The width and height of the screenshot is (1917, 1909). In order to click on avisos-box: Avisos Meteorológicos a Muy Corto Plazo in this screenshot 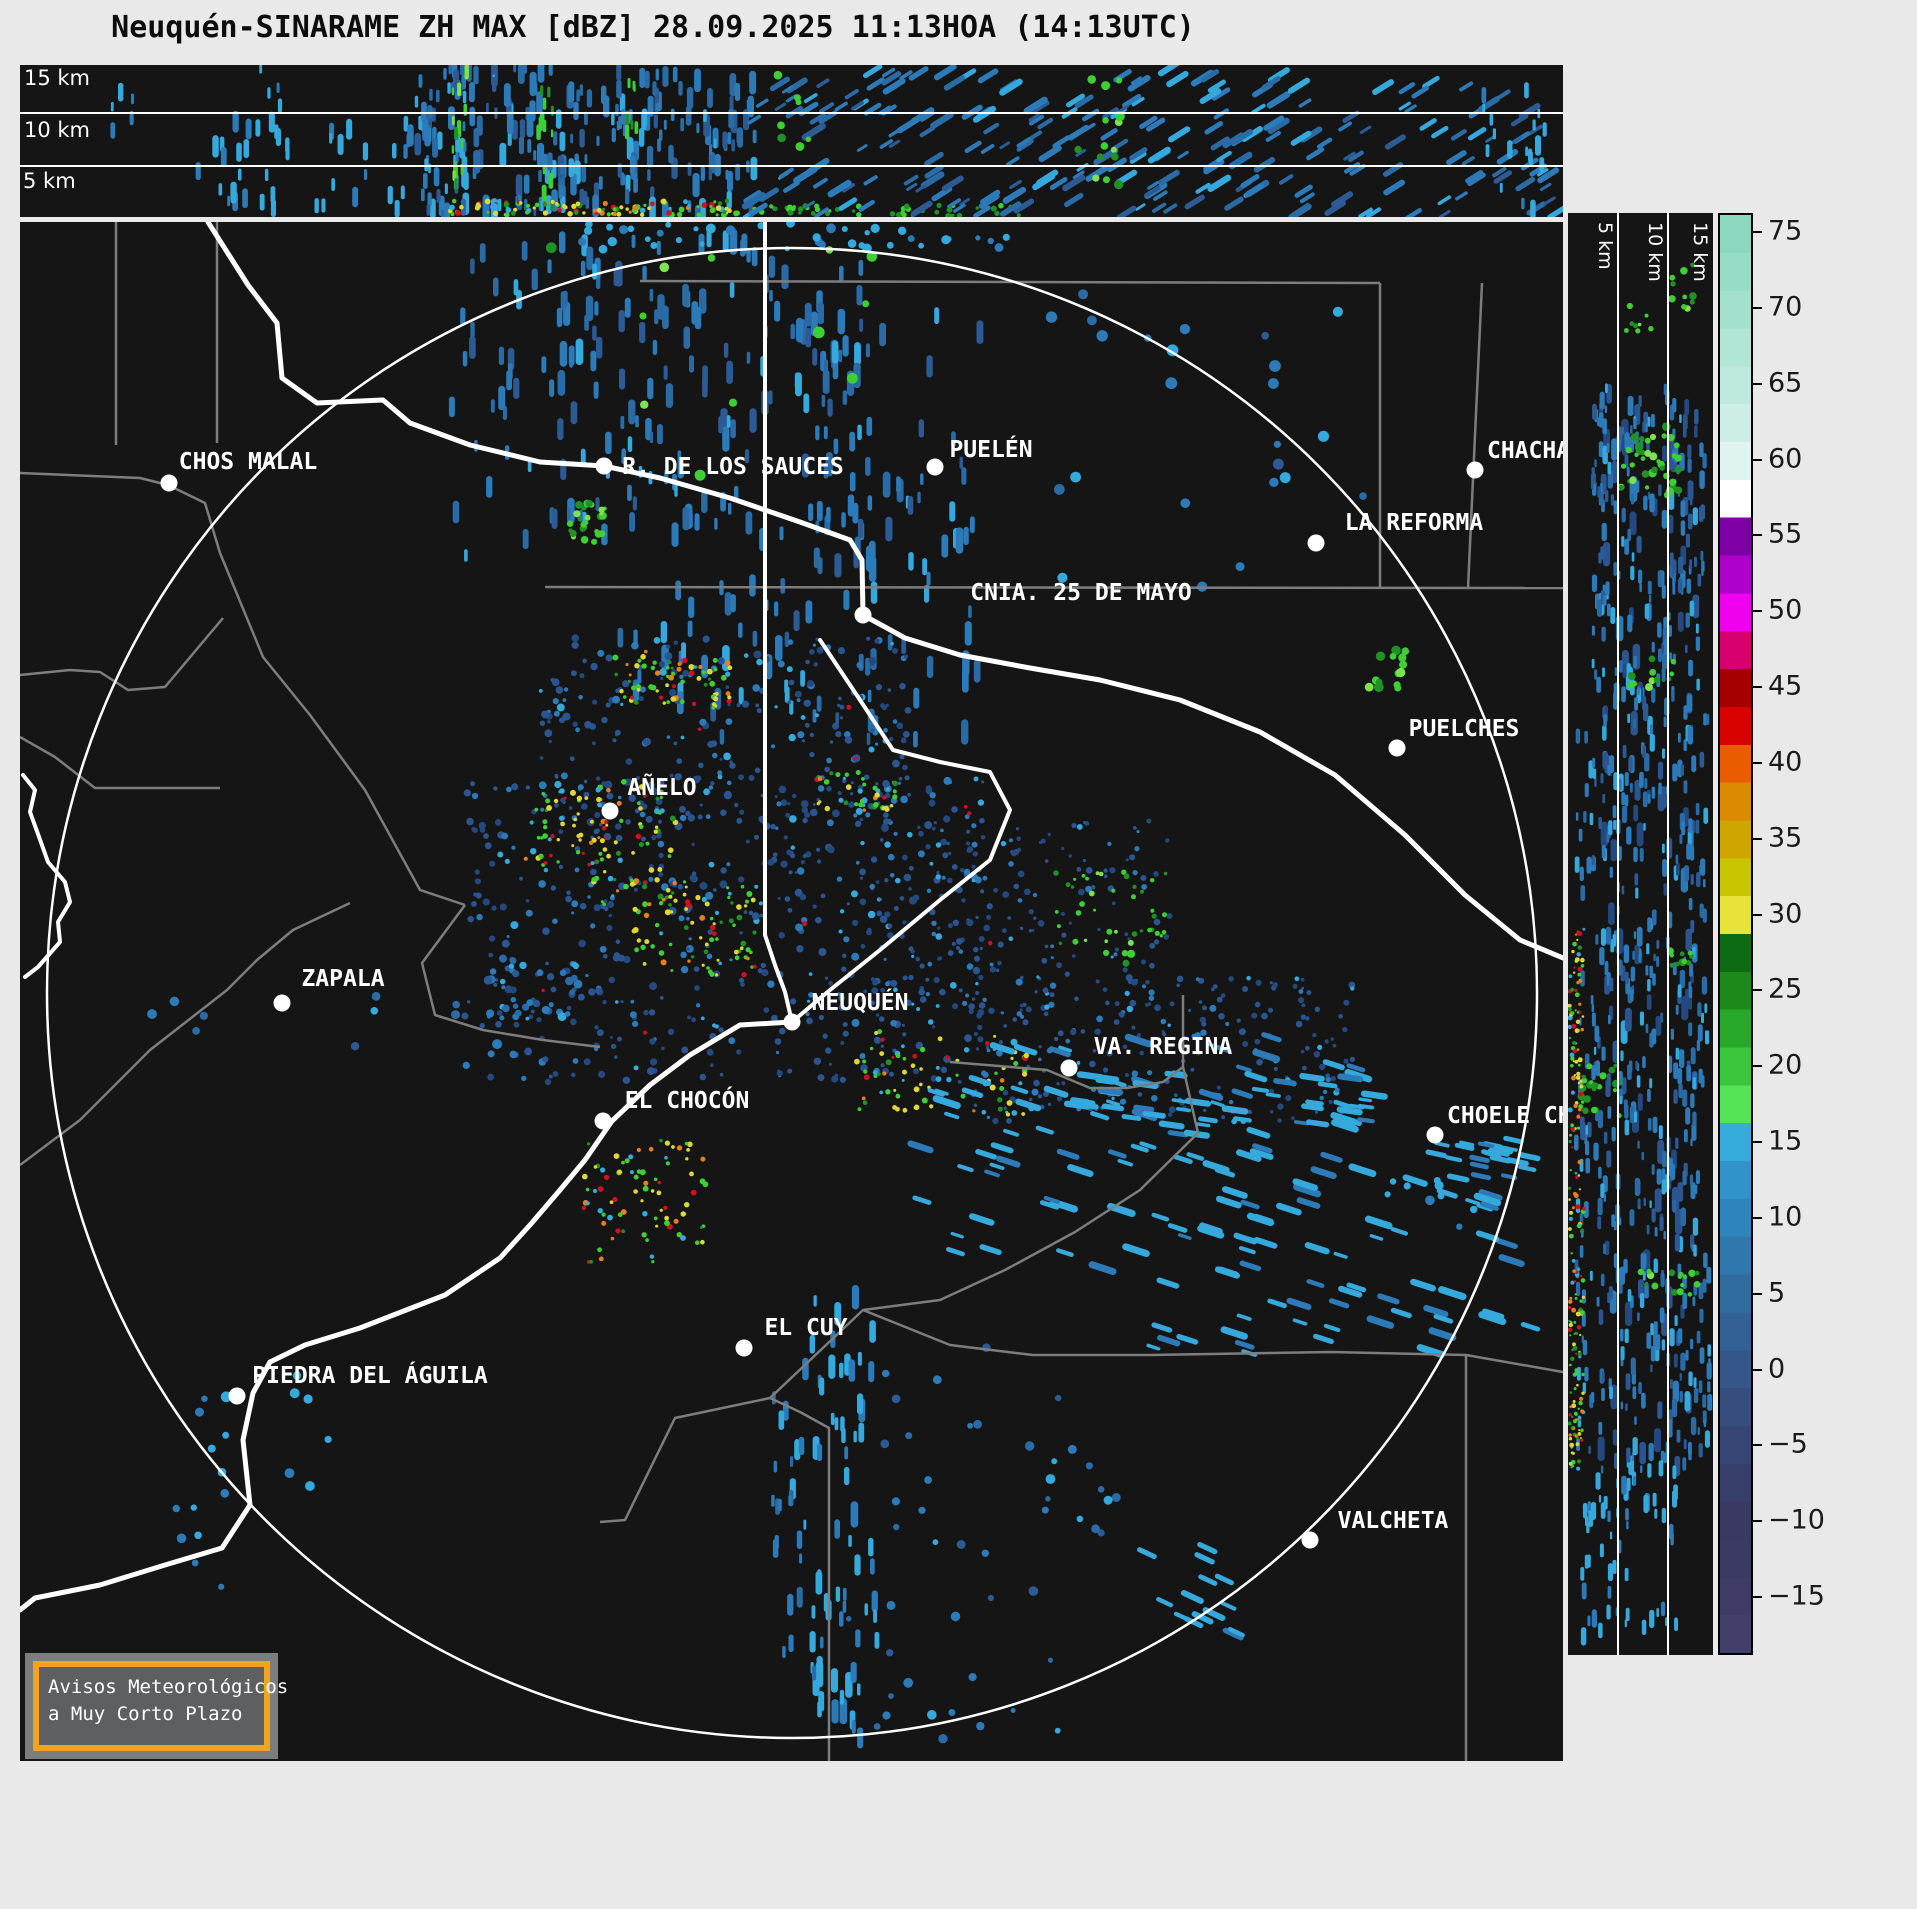, I will do `click(156, 1706)`.